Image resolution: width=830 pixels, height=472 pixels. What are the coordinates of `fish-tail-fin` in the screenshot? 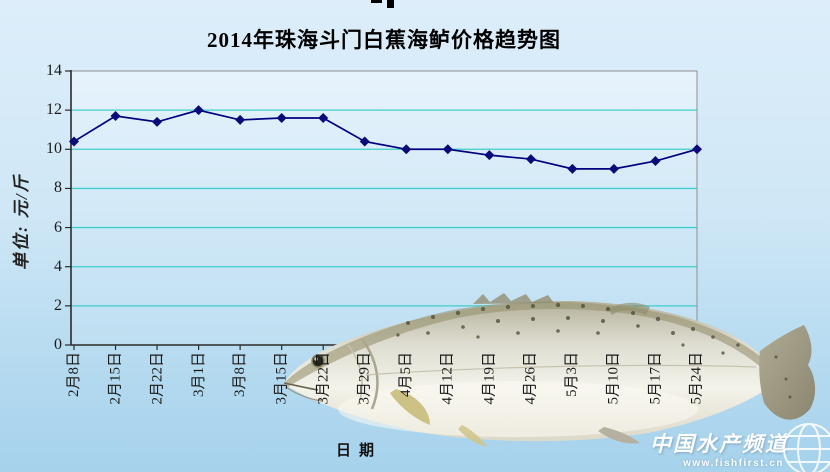 It's located at (787, 372).